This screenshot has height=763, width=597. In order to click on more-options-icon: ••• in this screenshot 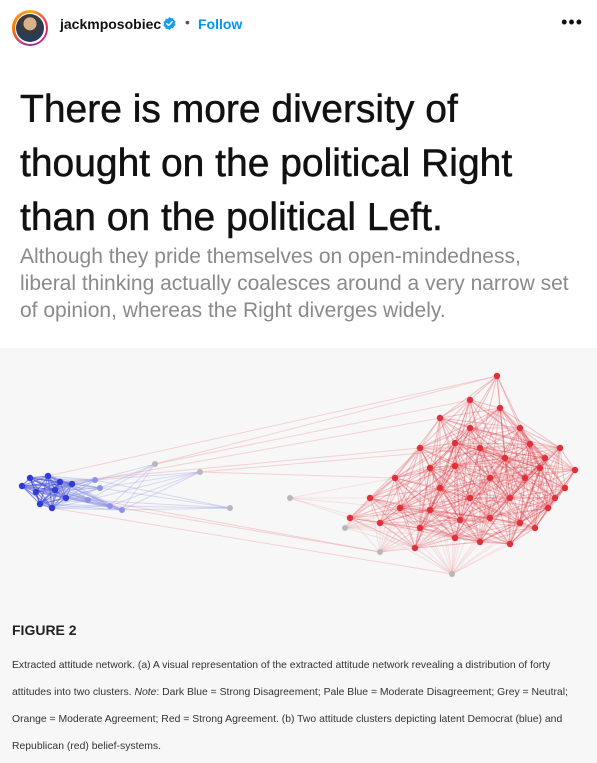, I will do `click(572, 22)`.